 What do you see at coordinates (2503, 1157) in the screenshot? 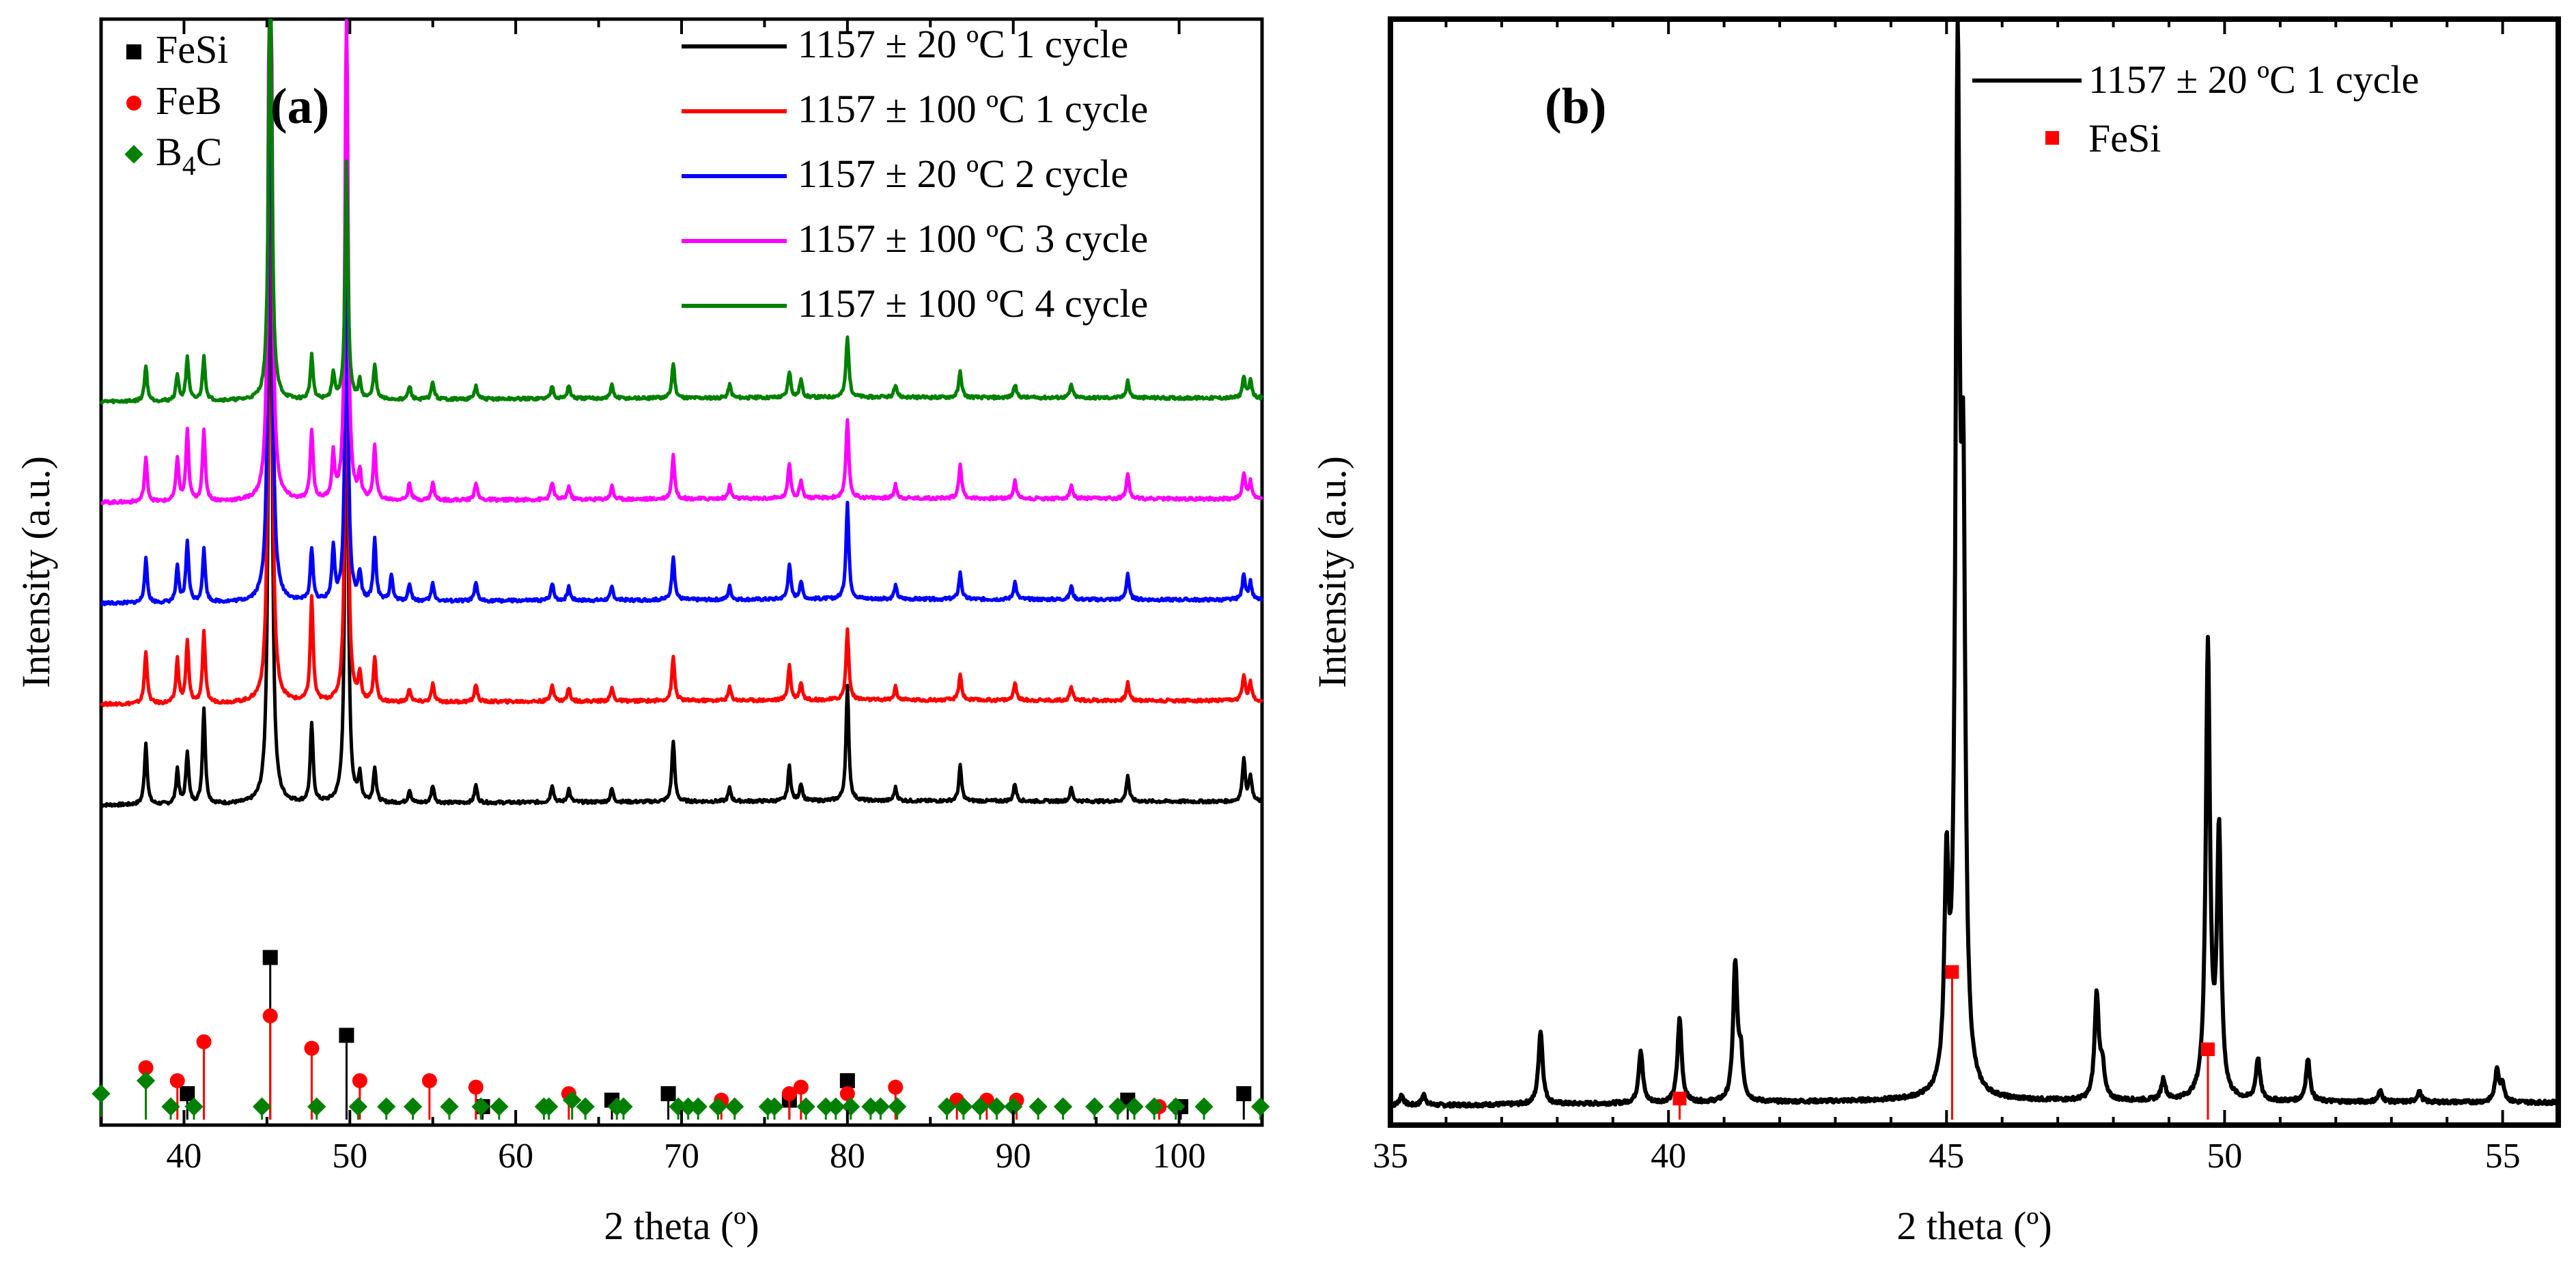
I see `x-tick-label: 55` at bounding box center [2503, 1157].